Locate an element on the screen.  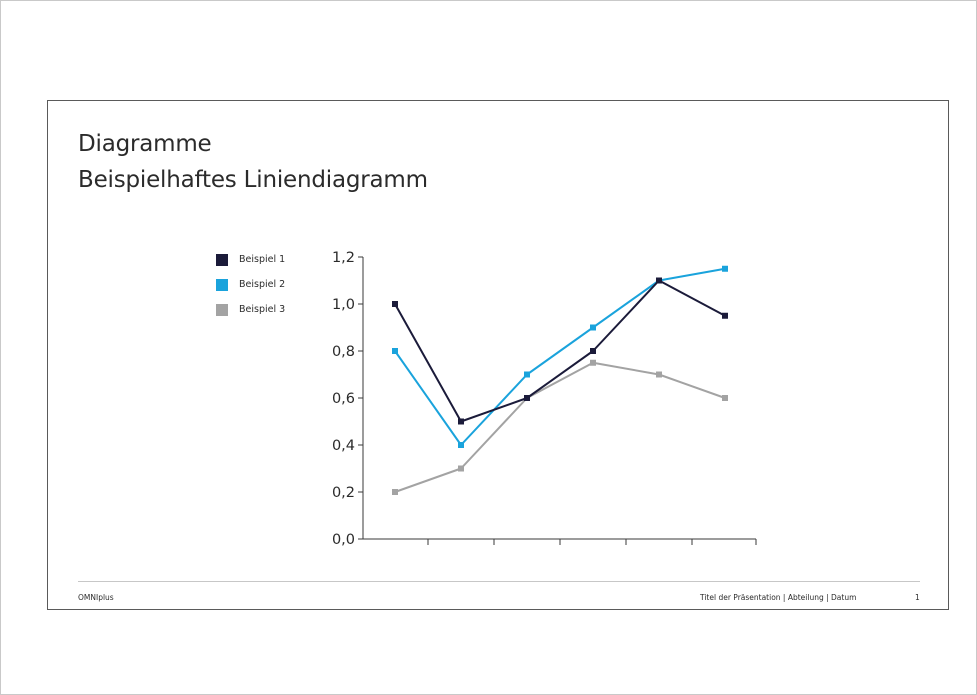
slide-subtitle: Beispielhaftes Liniendiagramm is located at coordinates (253, 180).